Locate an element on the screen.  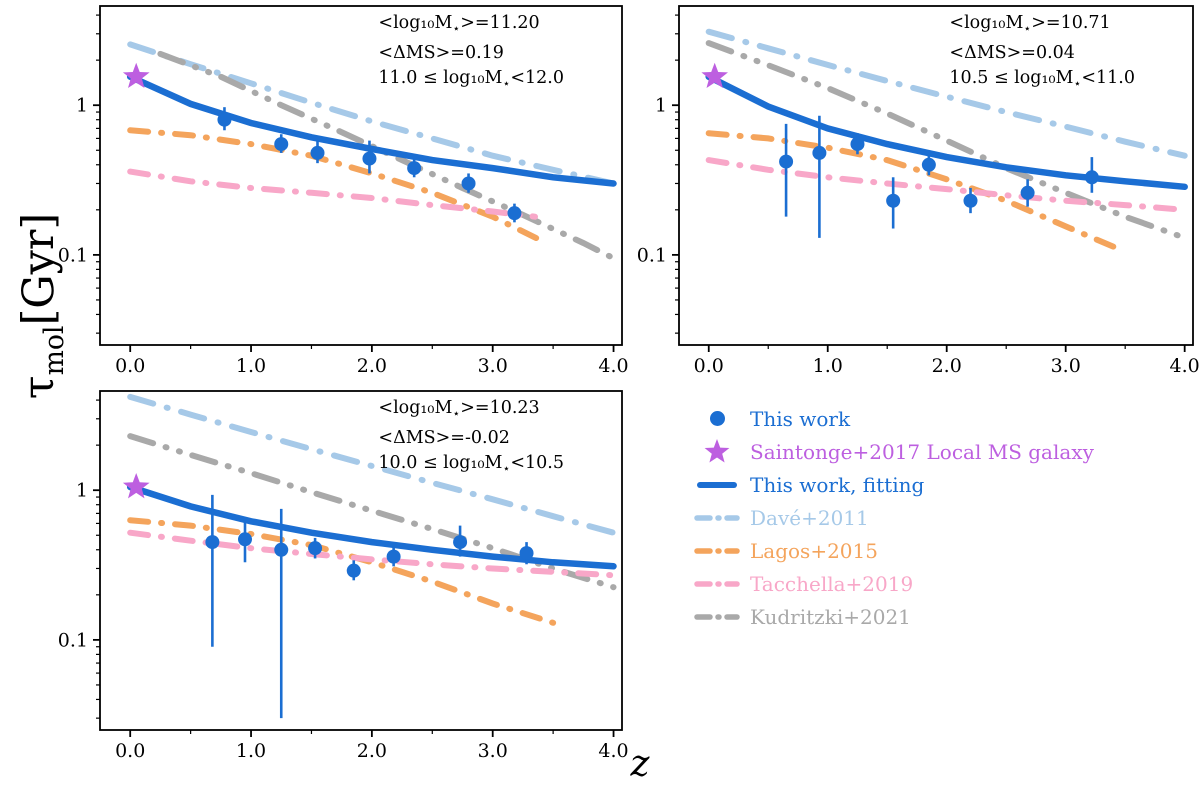
x-tick-label: 3.0 is located at coordinates (493, 751).